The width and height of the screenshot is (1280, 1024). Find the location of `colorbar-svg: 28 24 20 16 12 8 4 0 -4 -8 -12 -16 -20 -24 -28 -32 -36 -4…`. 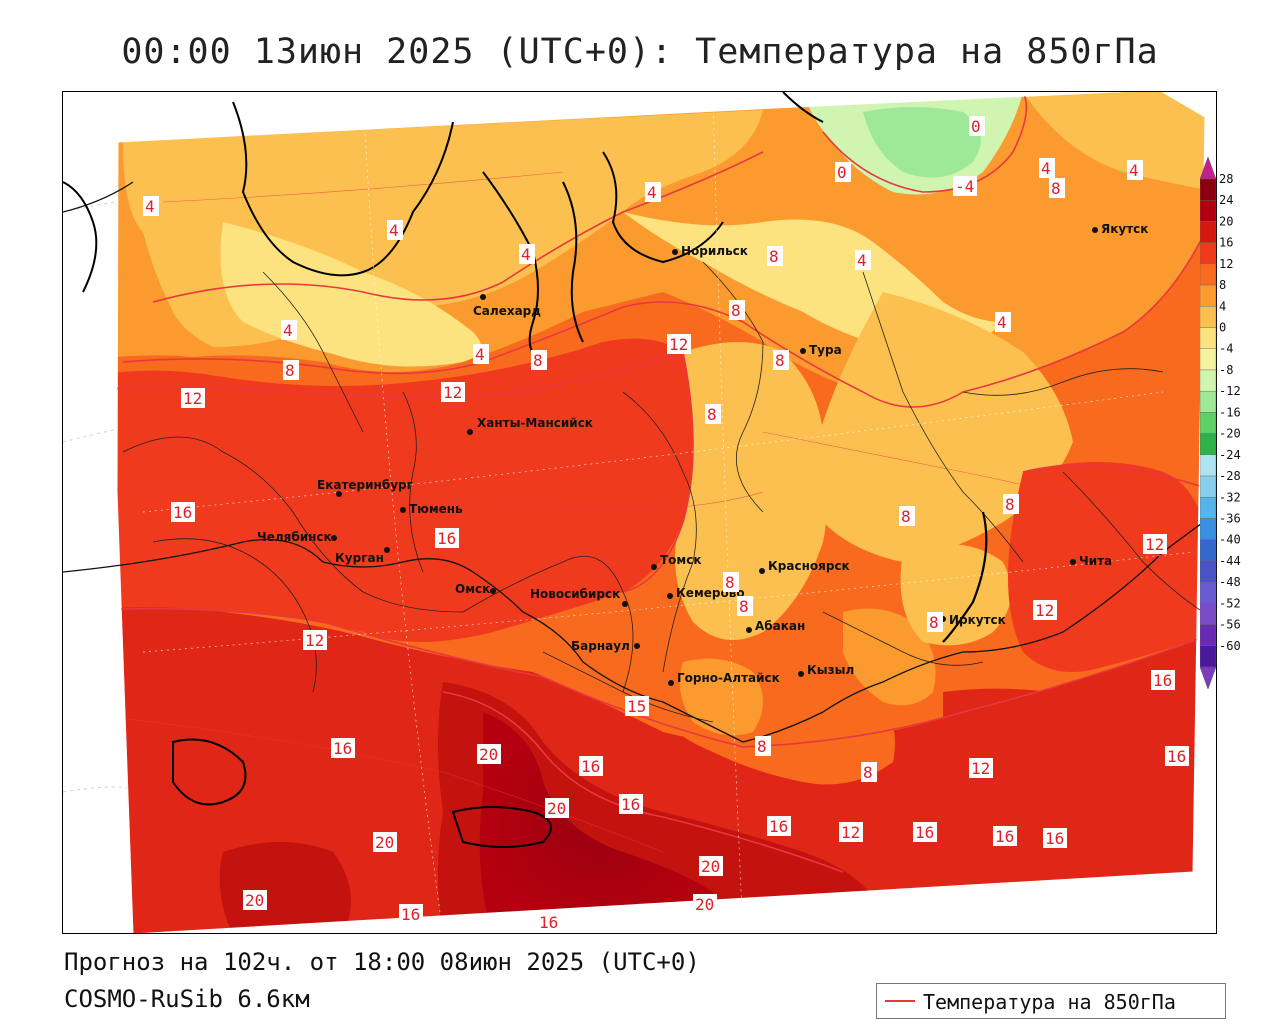

colorbar-svg: 28 24 20 16 12 8 4 0 -4 -8 -12 -16 -20 -24 -28 -32 -36 -4… is located at coordinates (1220, 423).